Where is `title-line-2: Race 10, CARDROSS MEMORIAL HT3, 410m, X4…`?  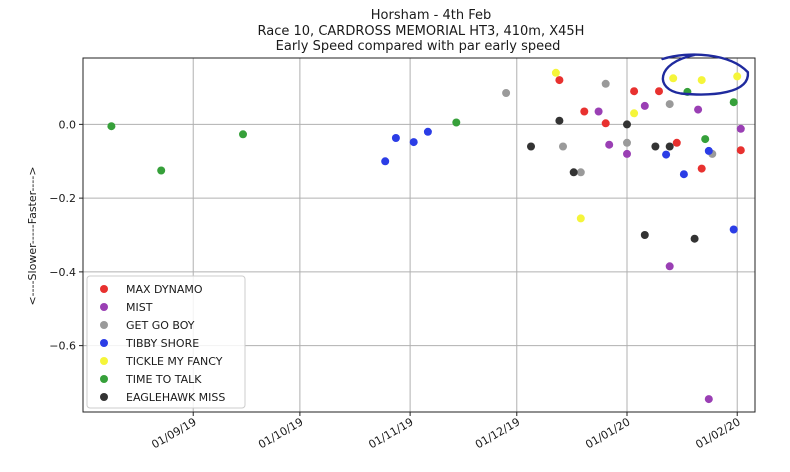 title-line-2: Race 10, CARDROSS MEMORIAL HT3, 410m, X4… is located at coordinates (421, 31).